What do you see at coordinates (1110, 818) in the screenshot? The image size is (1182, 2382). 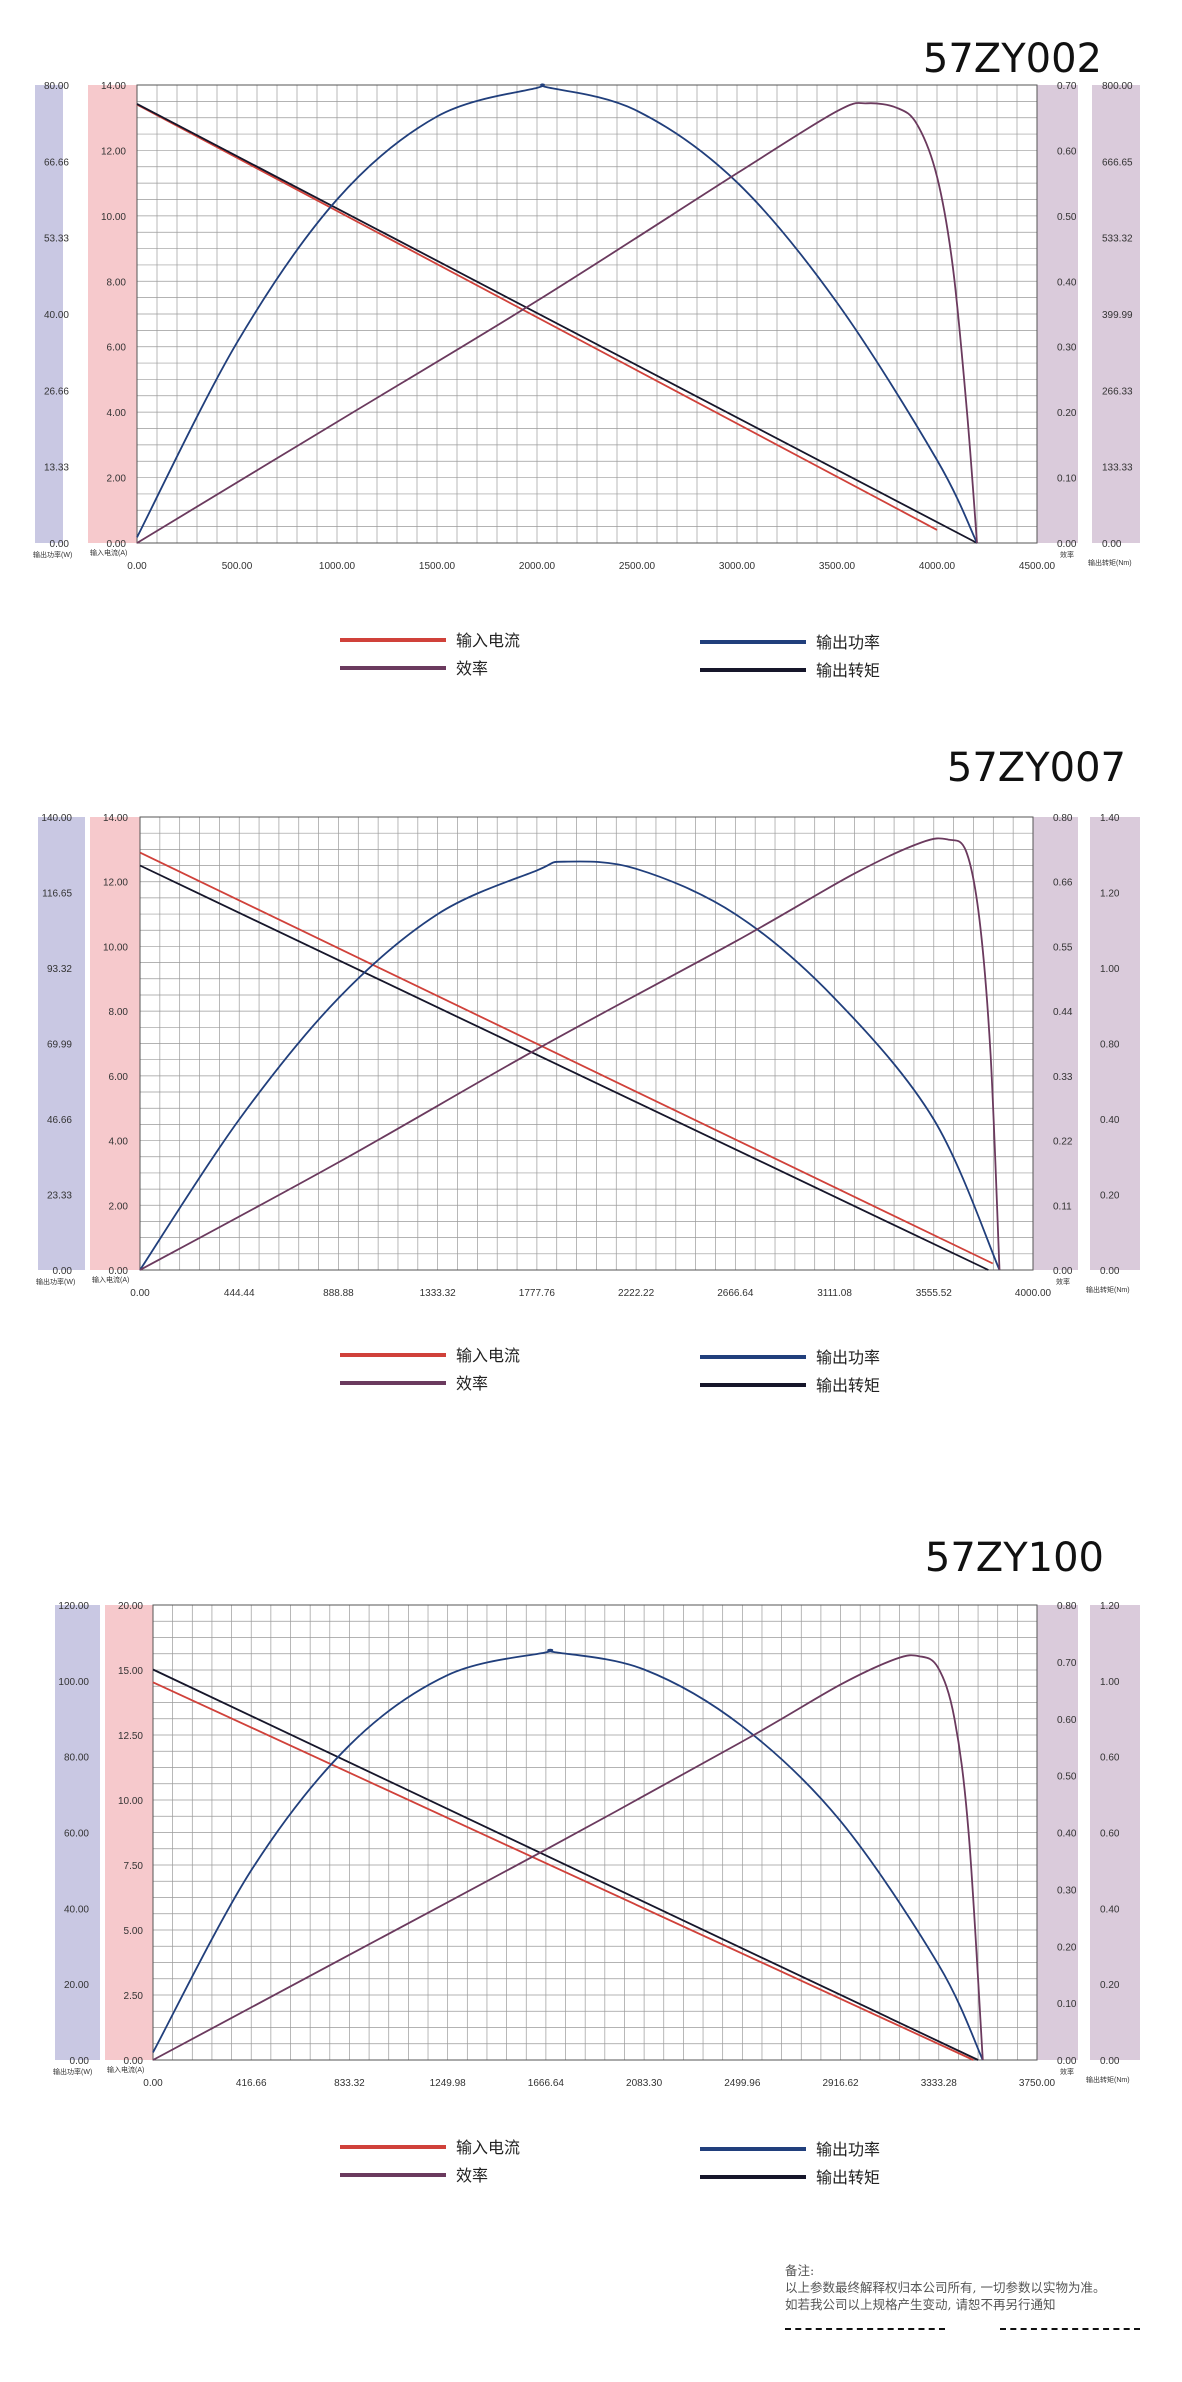 I see `torque-tick-label: 1.40` at bounding box center [1110, 818].